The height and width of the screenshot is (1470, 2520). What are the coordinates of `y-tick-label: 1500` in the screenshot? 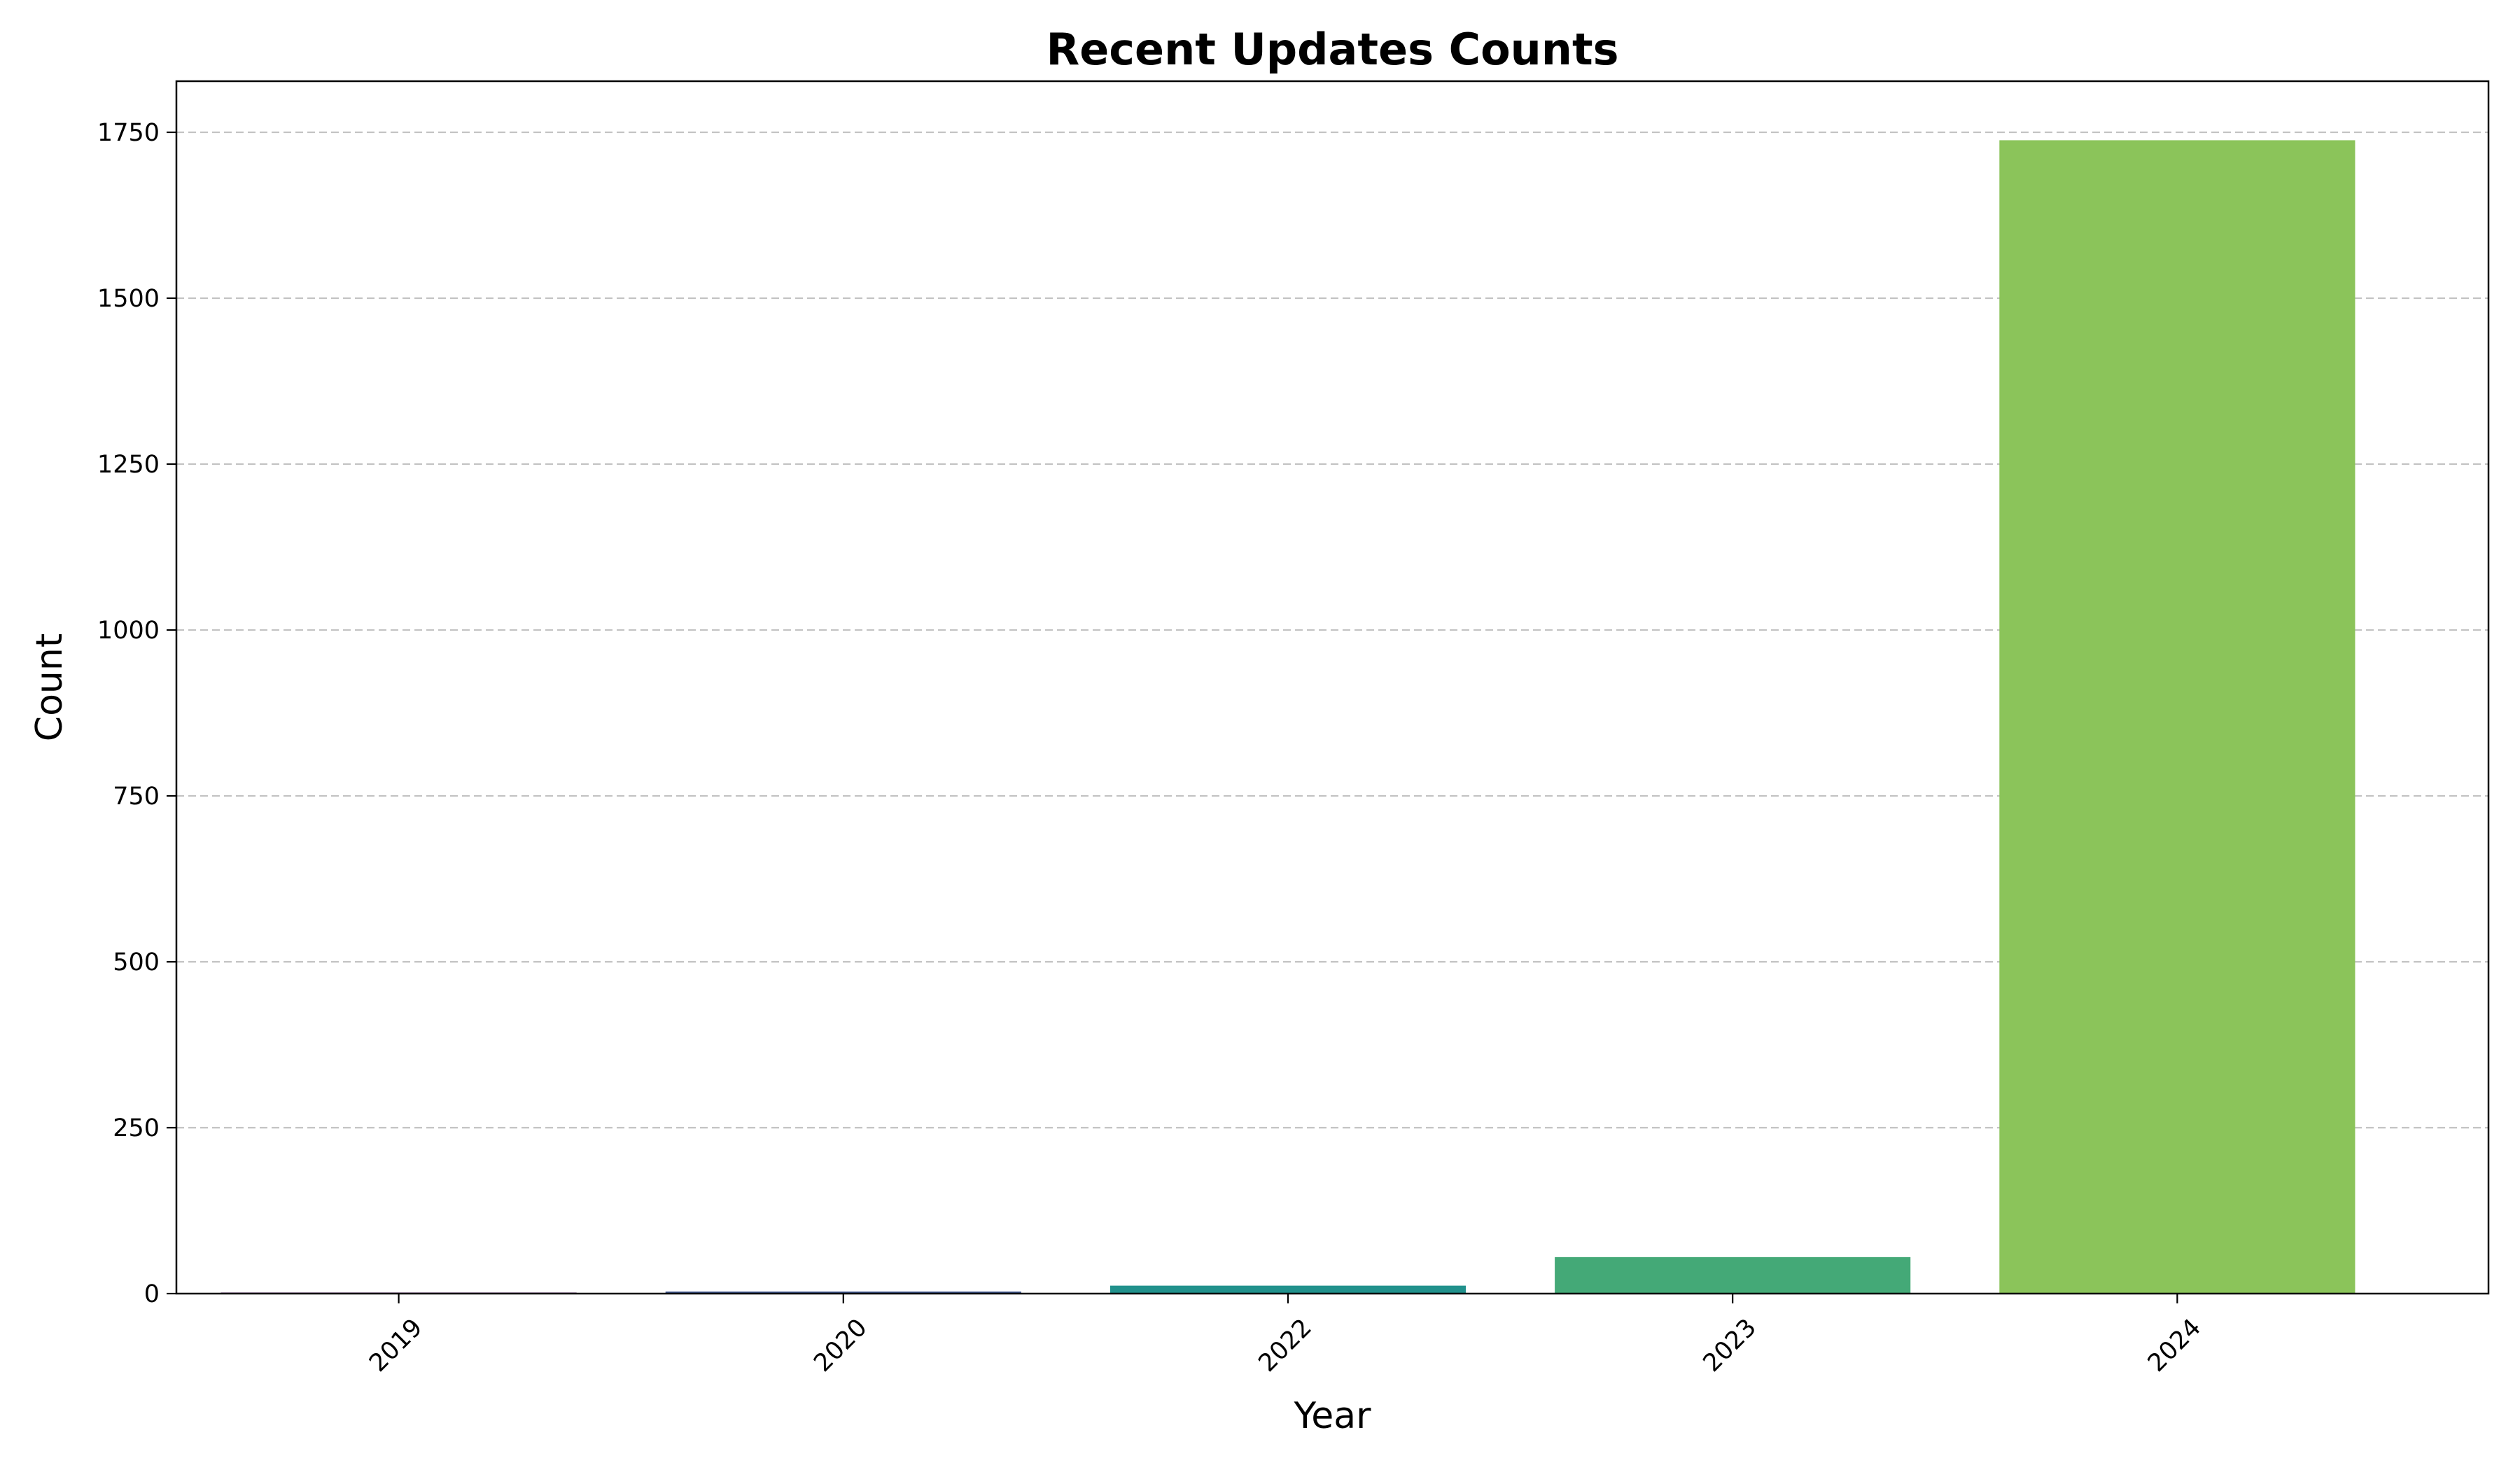 It's located at (128, 299).